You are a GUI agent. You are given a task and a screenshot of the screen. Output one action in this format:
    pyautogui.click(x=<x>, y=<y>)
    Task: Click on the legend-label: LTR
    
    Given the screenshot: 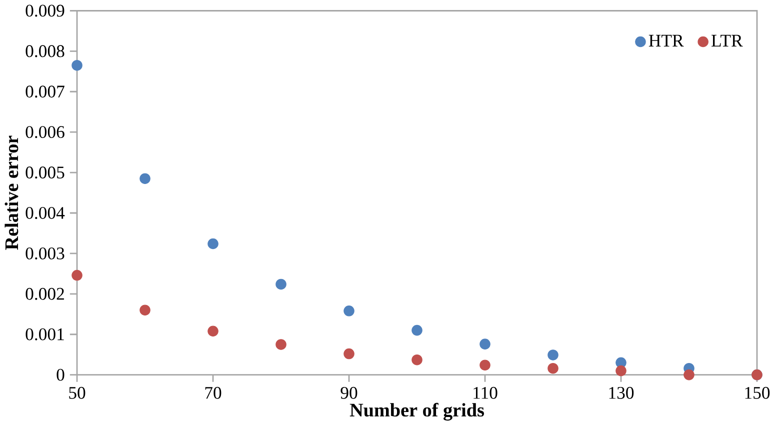 What is the action you would take?
    pyautogui.click(x=727, y=40)
    